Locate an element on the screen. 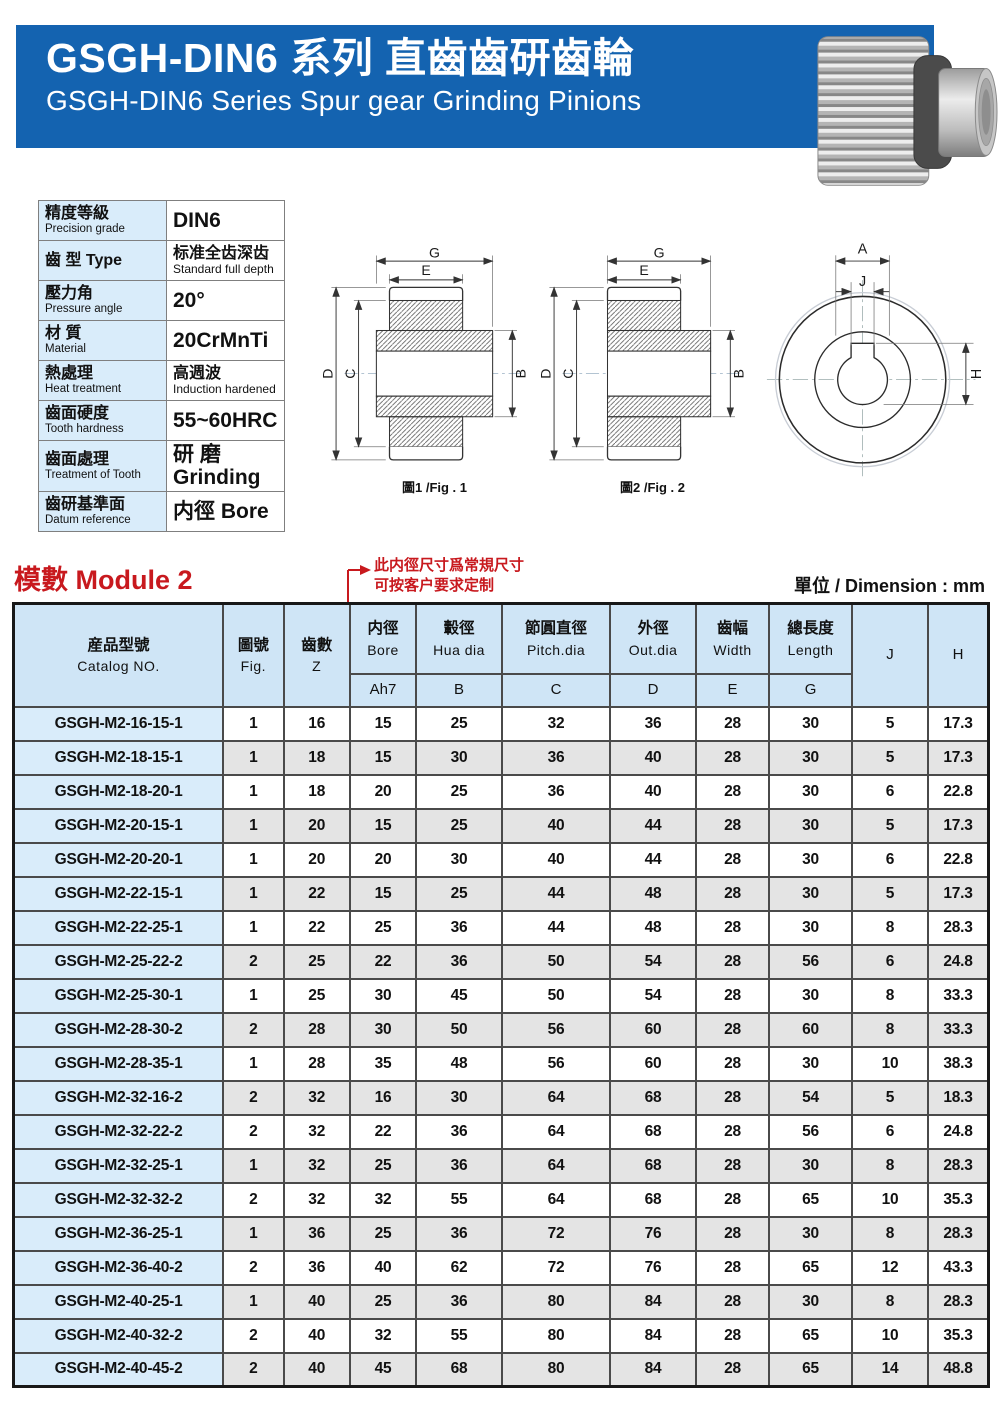  spec-label-cjk: 齒面處理 is located at coordinates (77, 459).